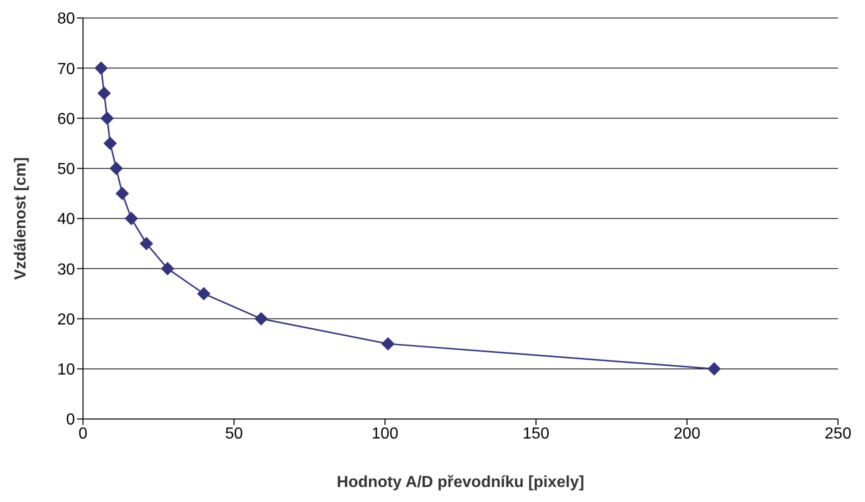 This screenshot has width=865, height=502. What do you see at coordinates (66, 370) in the screenshot?
I see `y-tick-label: 10` at bounding box center [66, 370].